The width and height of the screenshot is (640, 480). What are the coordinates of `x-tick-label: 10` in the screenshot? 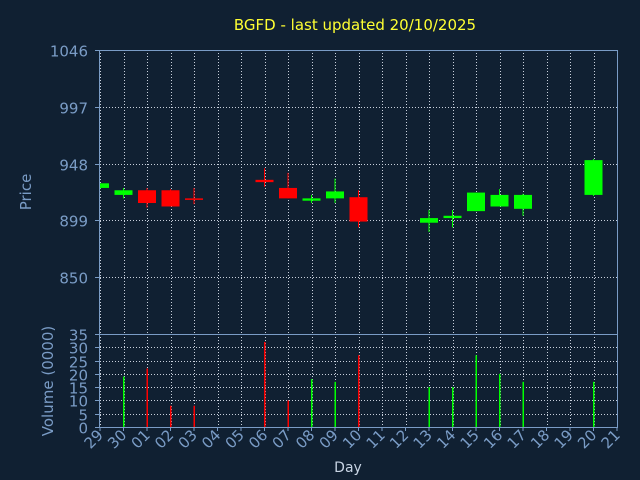 It's located at (352, 439).